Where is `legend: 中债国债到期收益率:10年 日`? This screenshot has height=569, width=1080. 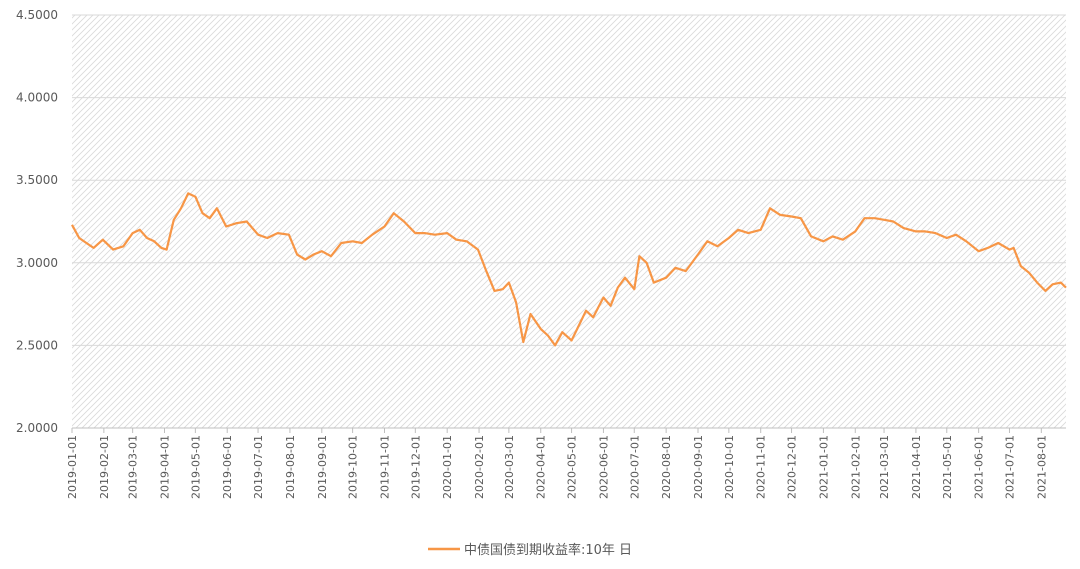 legend: 中债国债到期收益率:10年 日 is located at coordinates (530, 550).